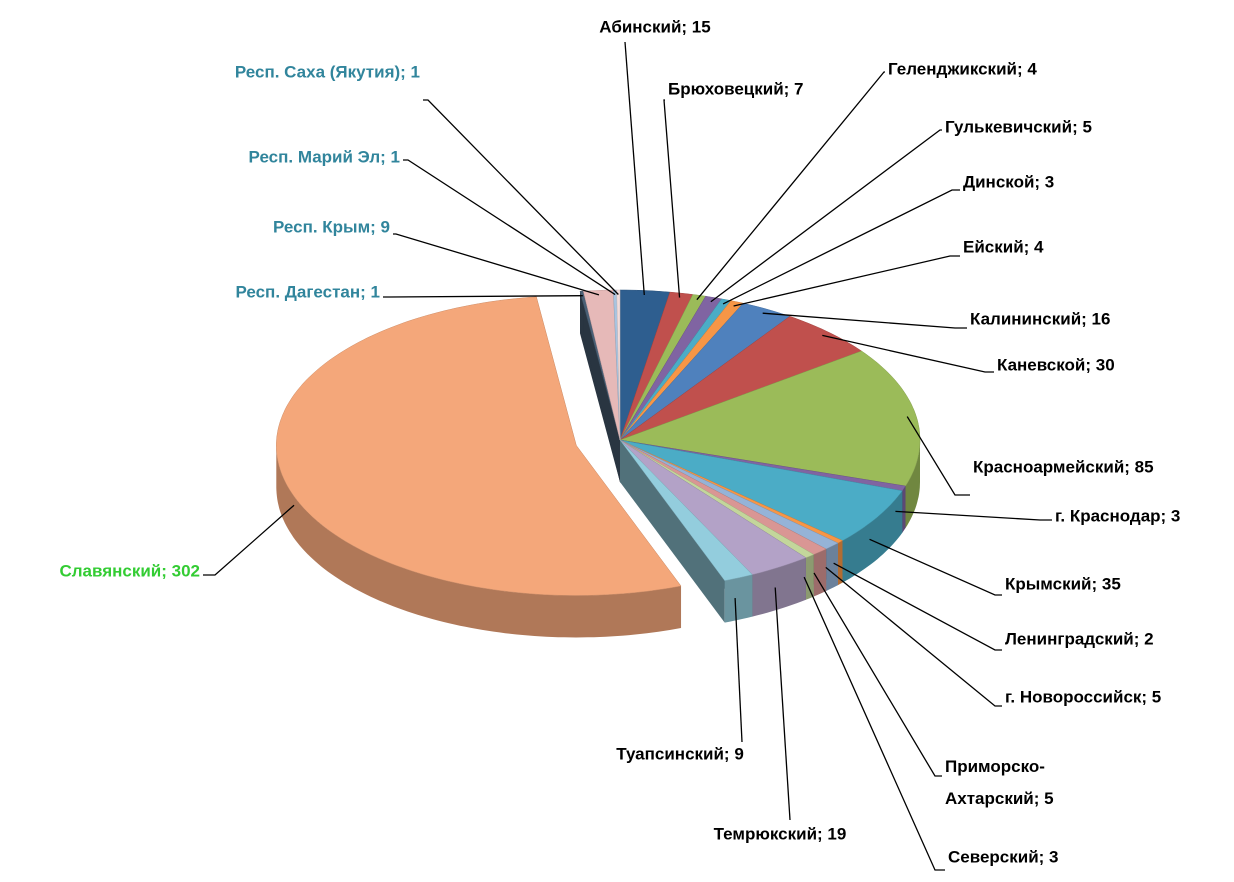 The width and height of the screenshot is (1234, 882). I want to click on data-label: Темрюкский; 19, so click(780, 833).